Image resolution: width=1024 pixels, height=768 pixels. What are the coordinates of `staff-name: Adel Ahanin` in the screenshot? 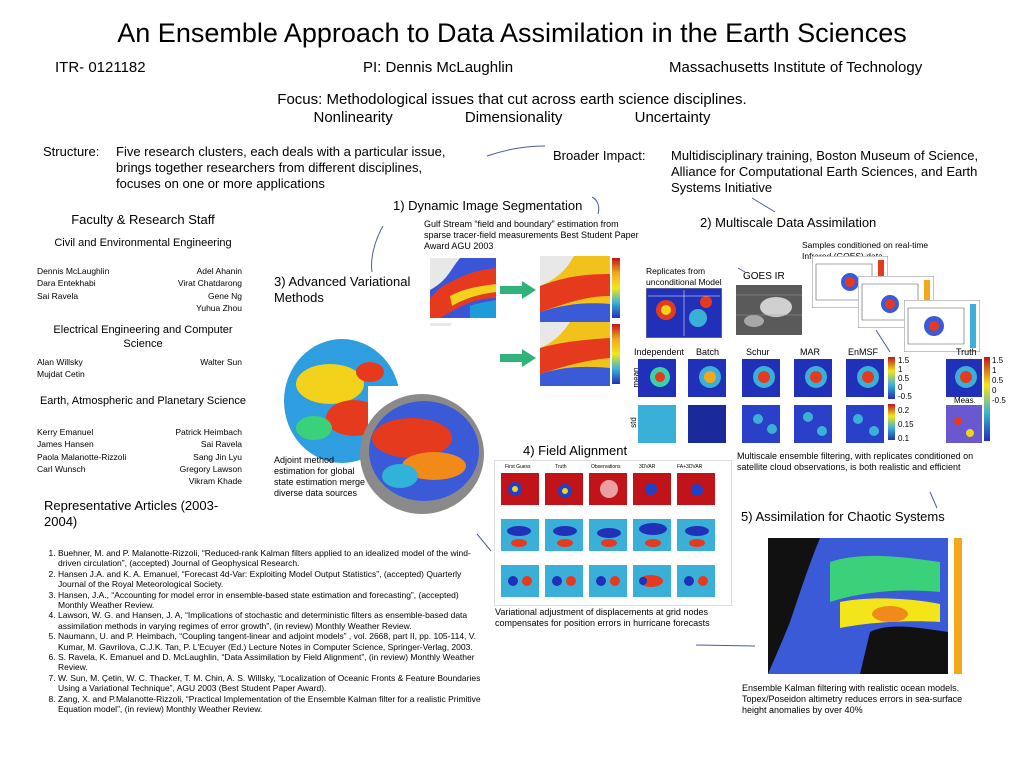 It's located at (219, 271).